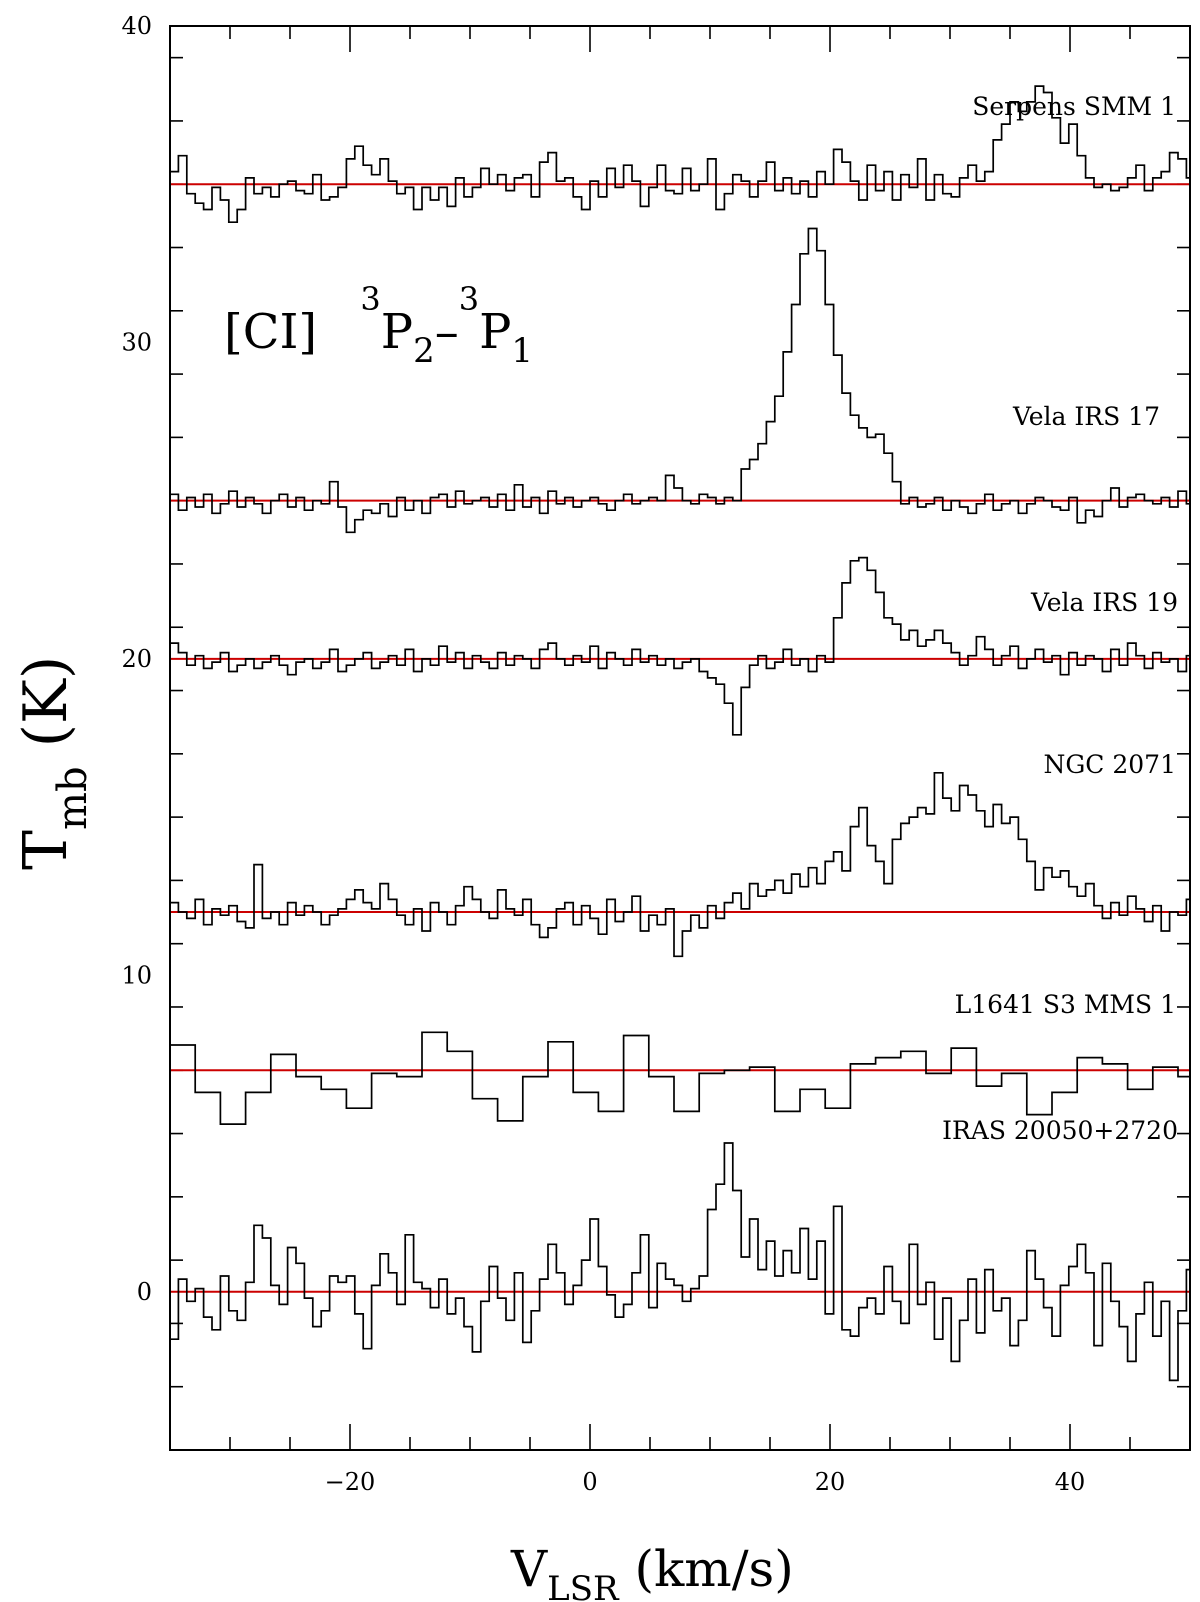  I want to click on series-label: Vela IRS 17, so click(1086, 416).